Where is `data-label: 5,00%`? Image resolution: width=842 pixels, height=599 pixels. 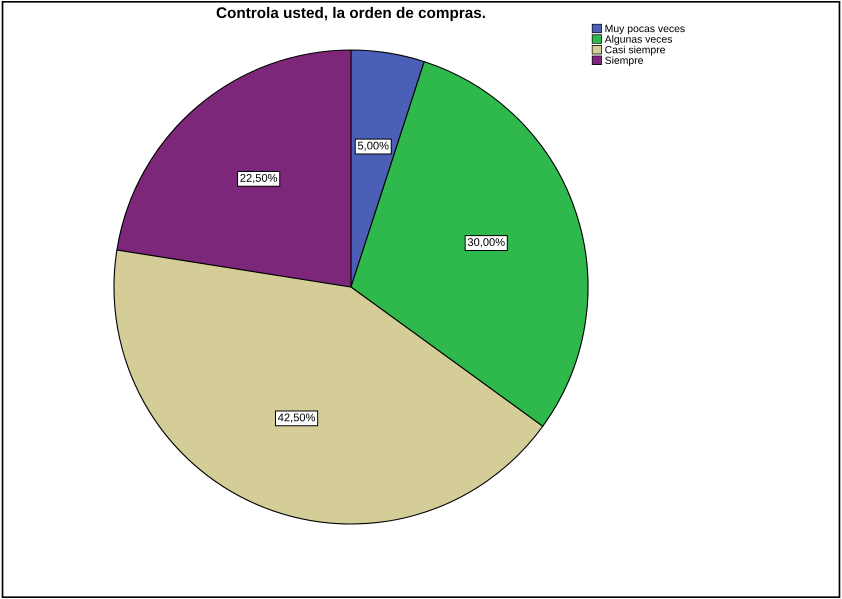
data-label: 5,00% is located at coordinates (373, 146).